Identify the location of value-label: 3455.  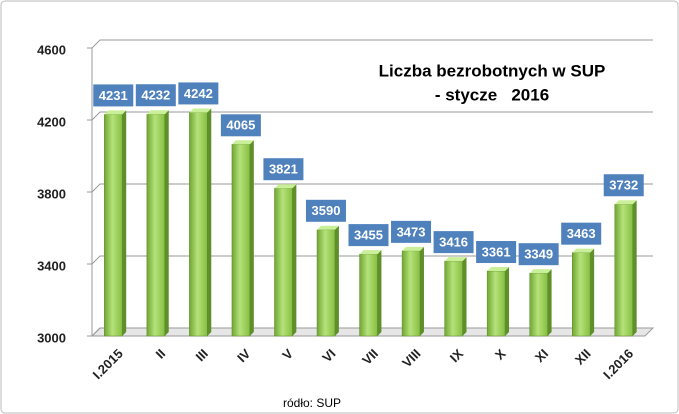
(368, 235).